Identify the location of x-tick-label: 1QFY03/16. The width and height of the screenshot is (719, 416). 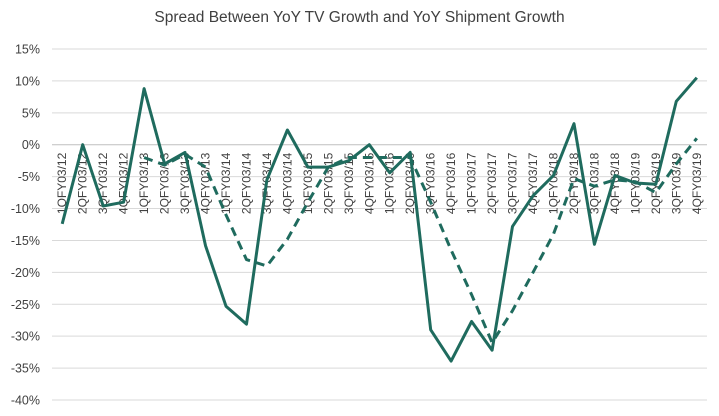
(390, 183).